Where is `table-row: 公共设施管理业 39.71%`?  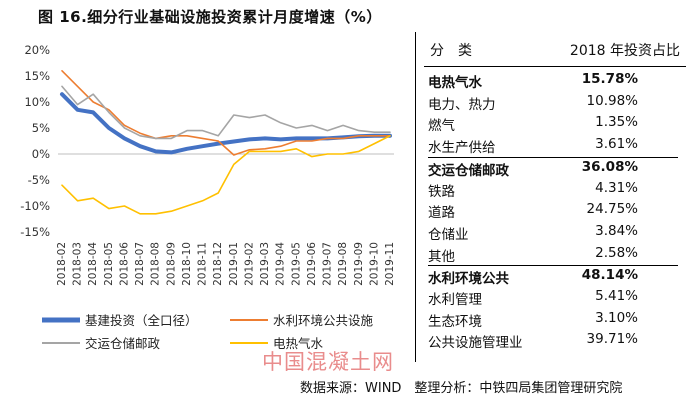
table-row: 公共设施管理业 39.71% is located at coordinates (553, 340).